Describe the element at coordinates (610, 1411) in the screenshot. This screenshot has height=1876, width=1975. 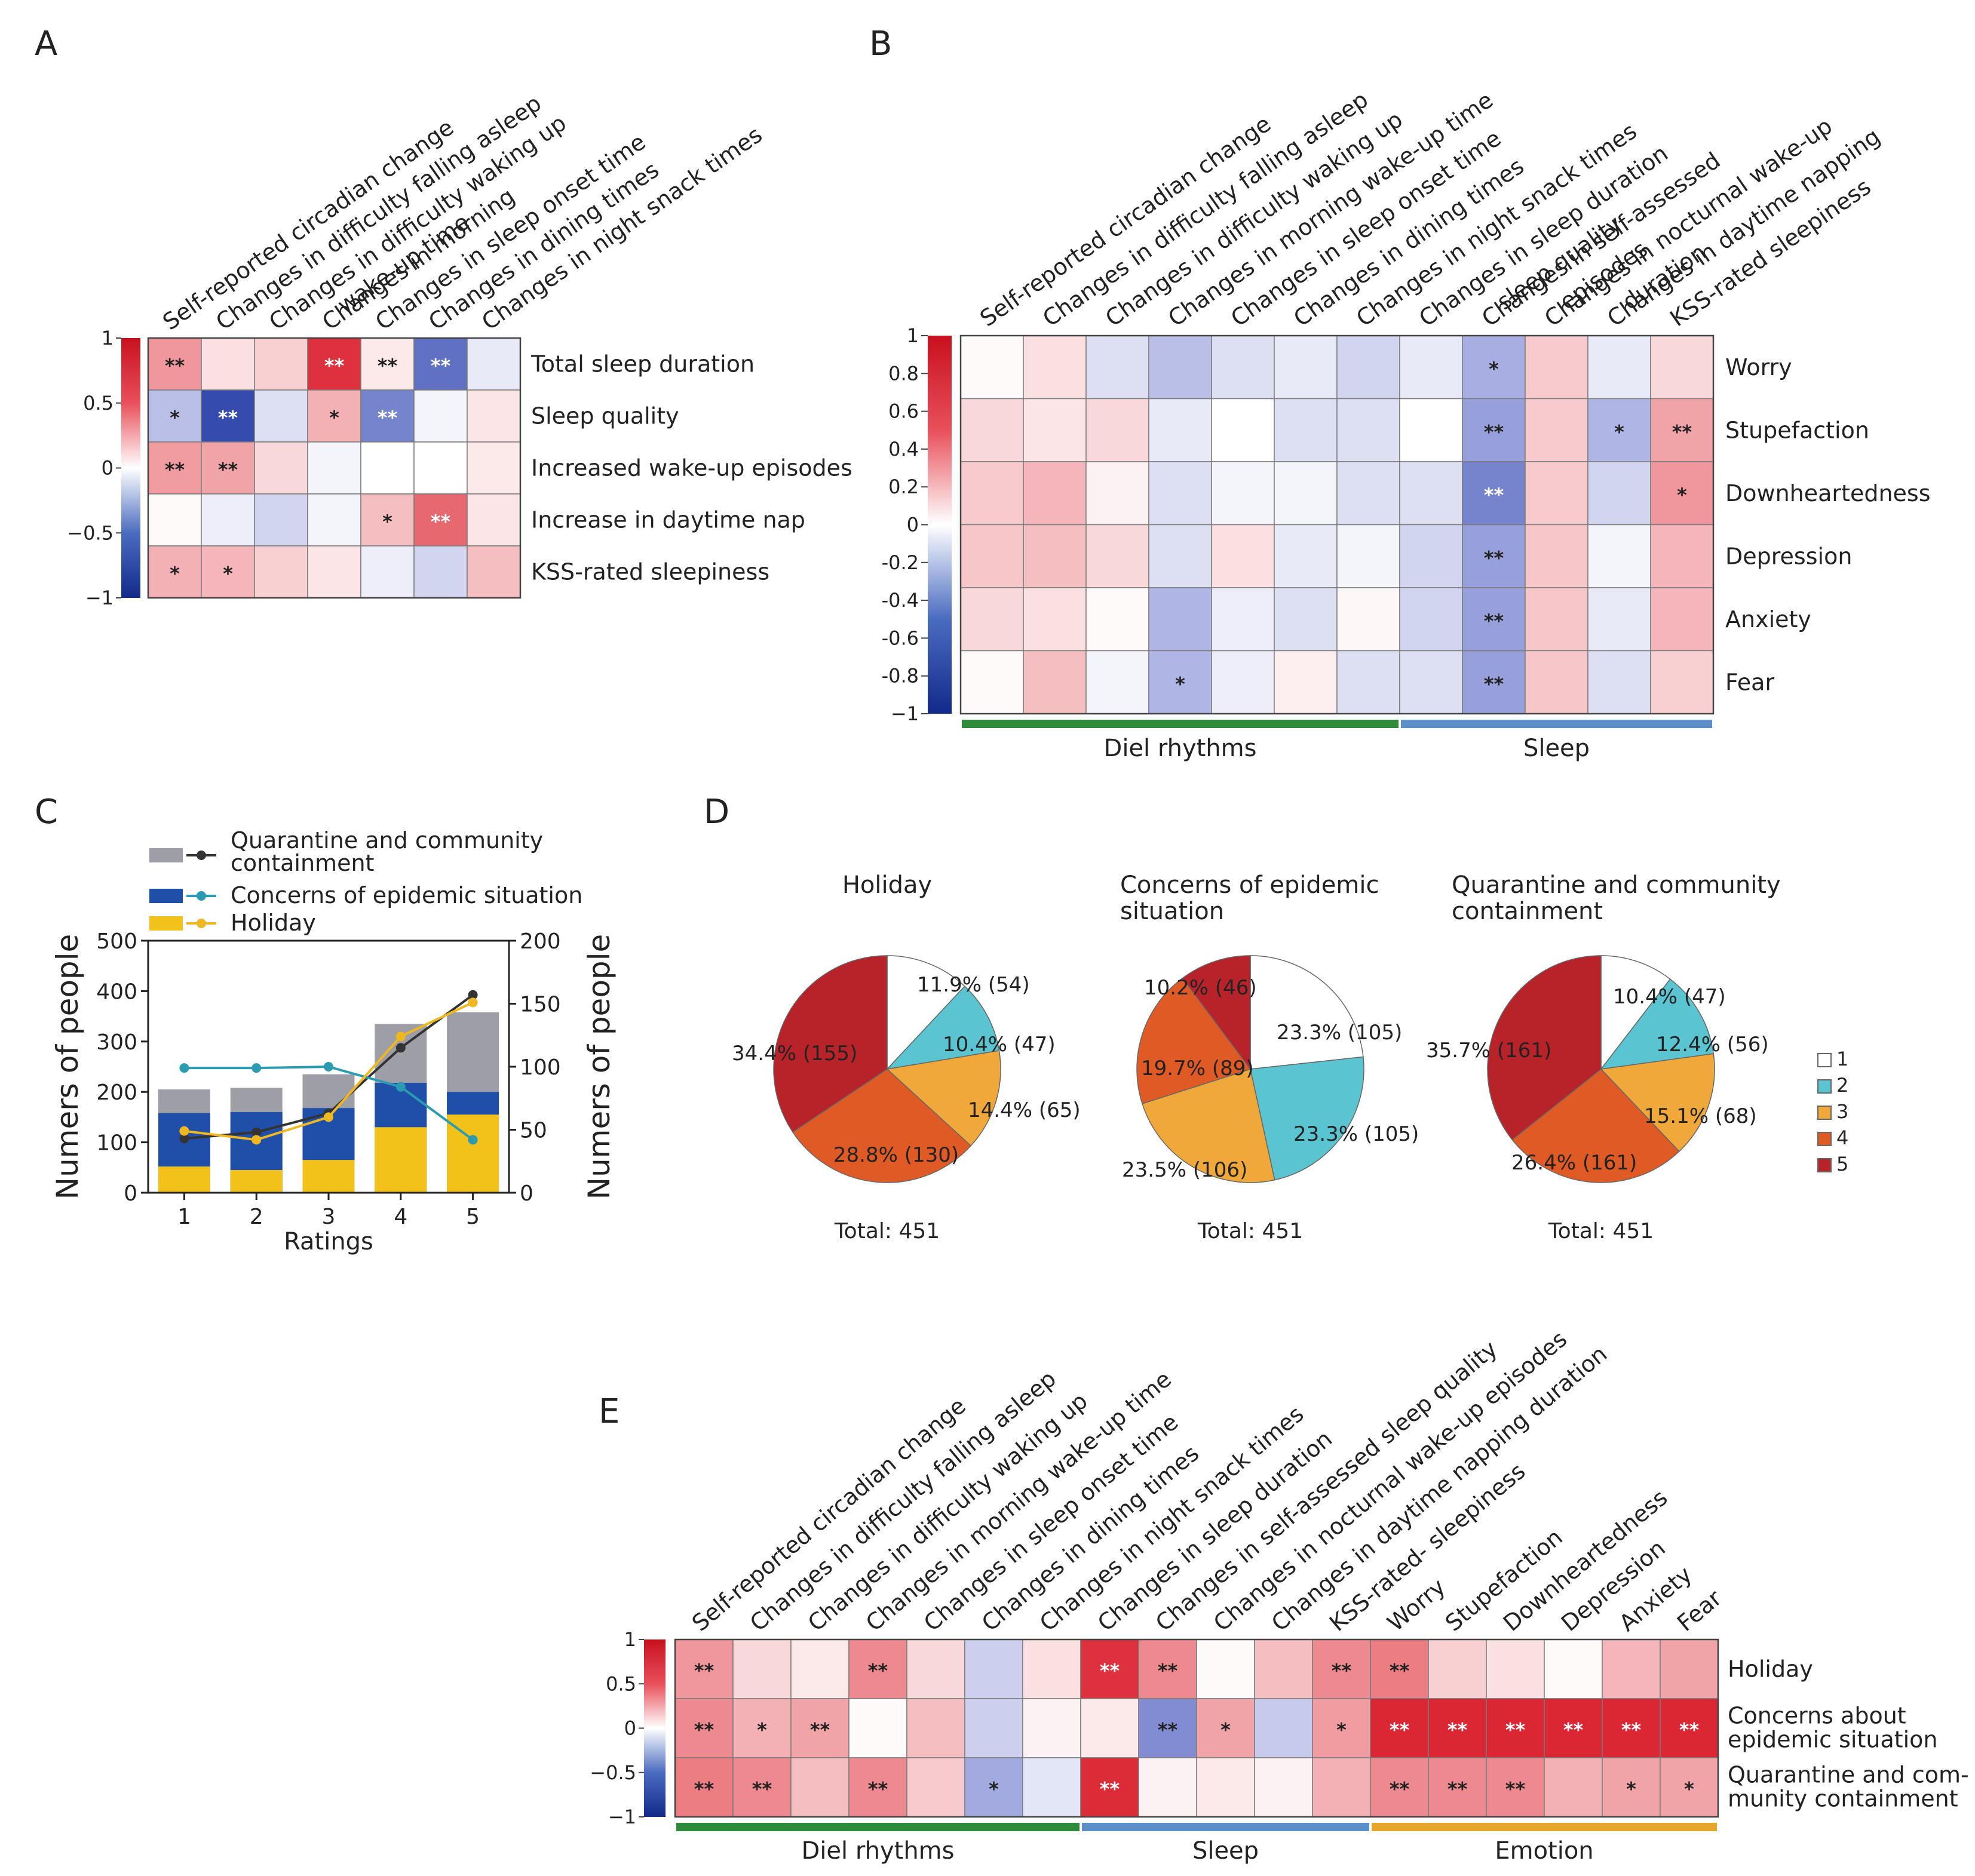
I see `panel-e-letter: E` at that location.